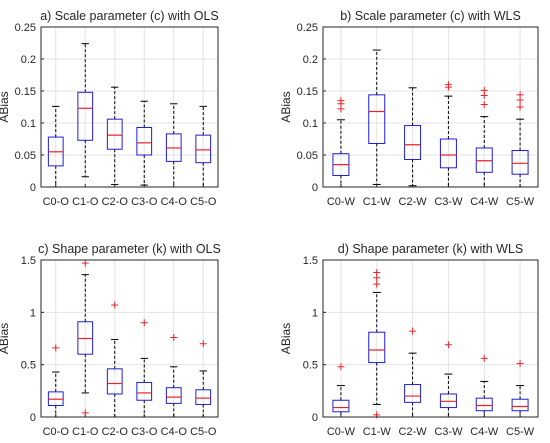 The height and width of the screenshot is (443, 550). I want to click on box-C3-W, so click(448, 379).